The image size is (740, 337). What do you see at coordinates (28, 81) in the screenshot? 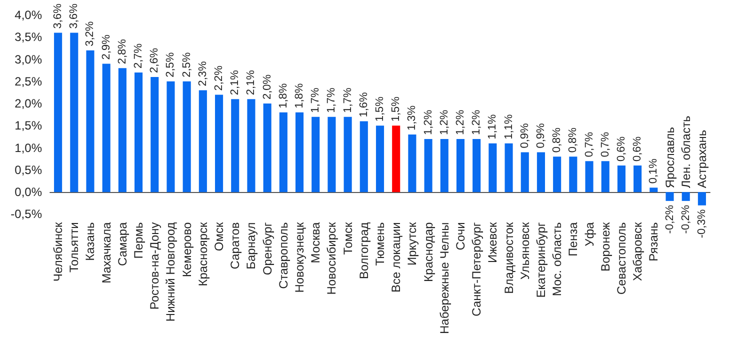
I see `y-tick-label: 2,5%` at bounding box center [28, 81].